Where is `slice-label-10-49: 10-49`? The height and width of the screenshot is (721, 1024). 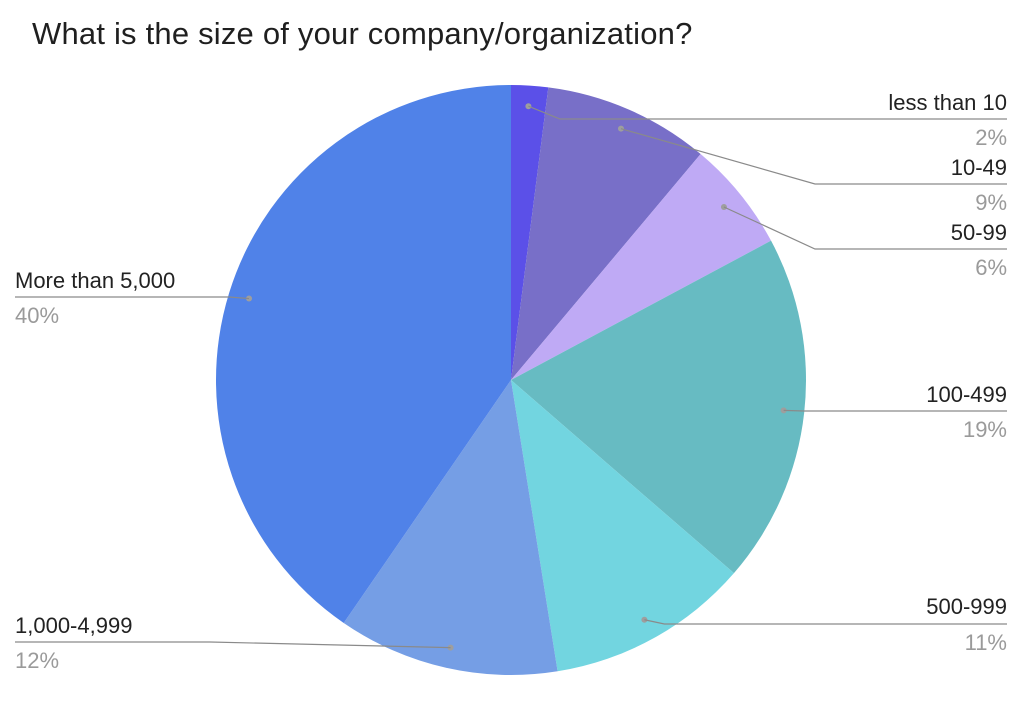
slice-label-10-49: 10-49 is located at coordinates (979, 167).